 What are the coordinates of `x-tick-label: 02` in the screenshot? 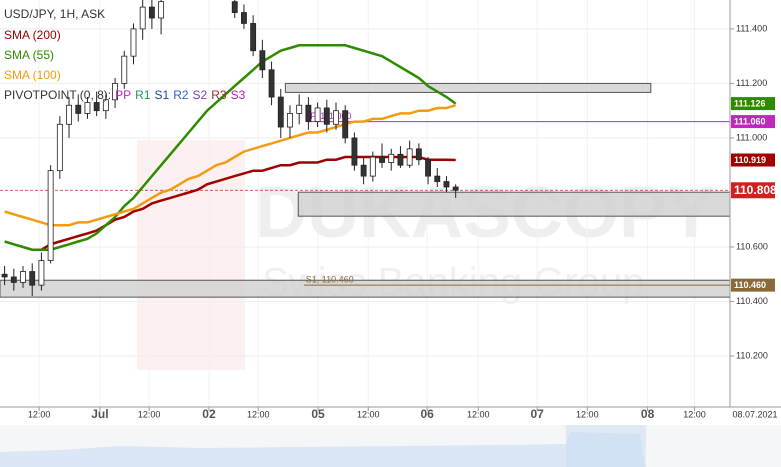 It's located at (209, 414).